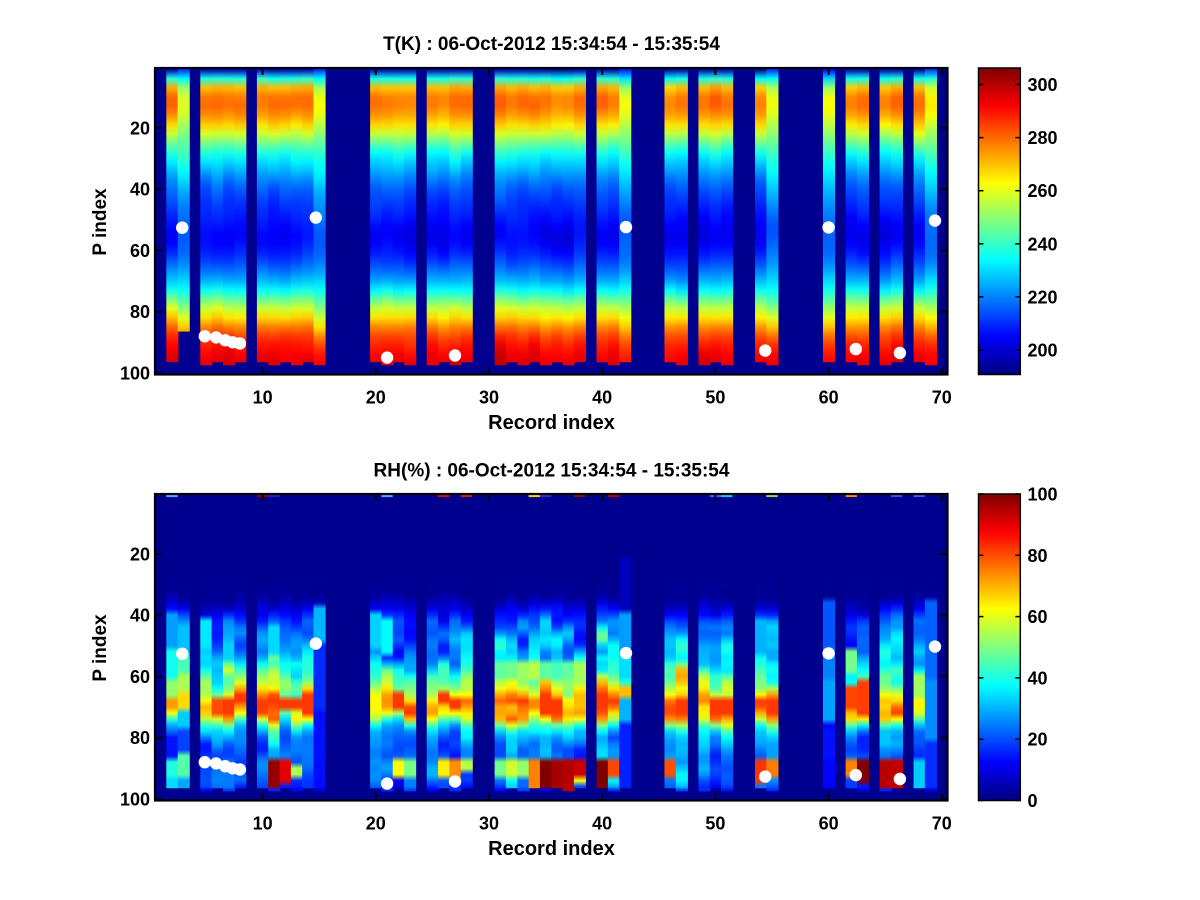 This screenshot has height=900, width=1200. I want to click on svg-text: 280, so click(1043, 138).